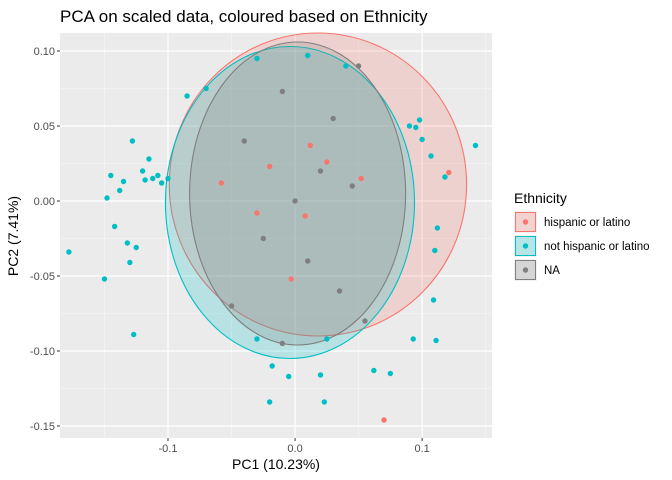 This screenshot has height=480, width=672. I want to click on y-tick-label: -0.05, so click(42, 277).